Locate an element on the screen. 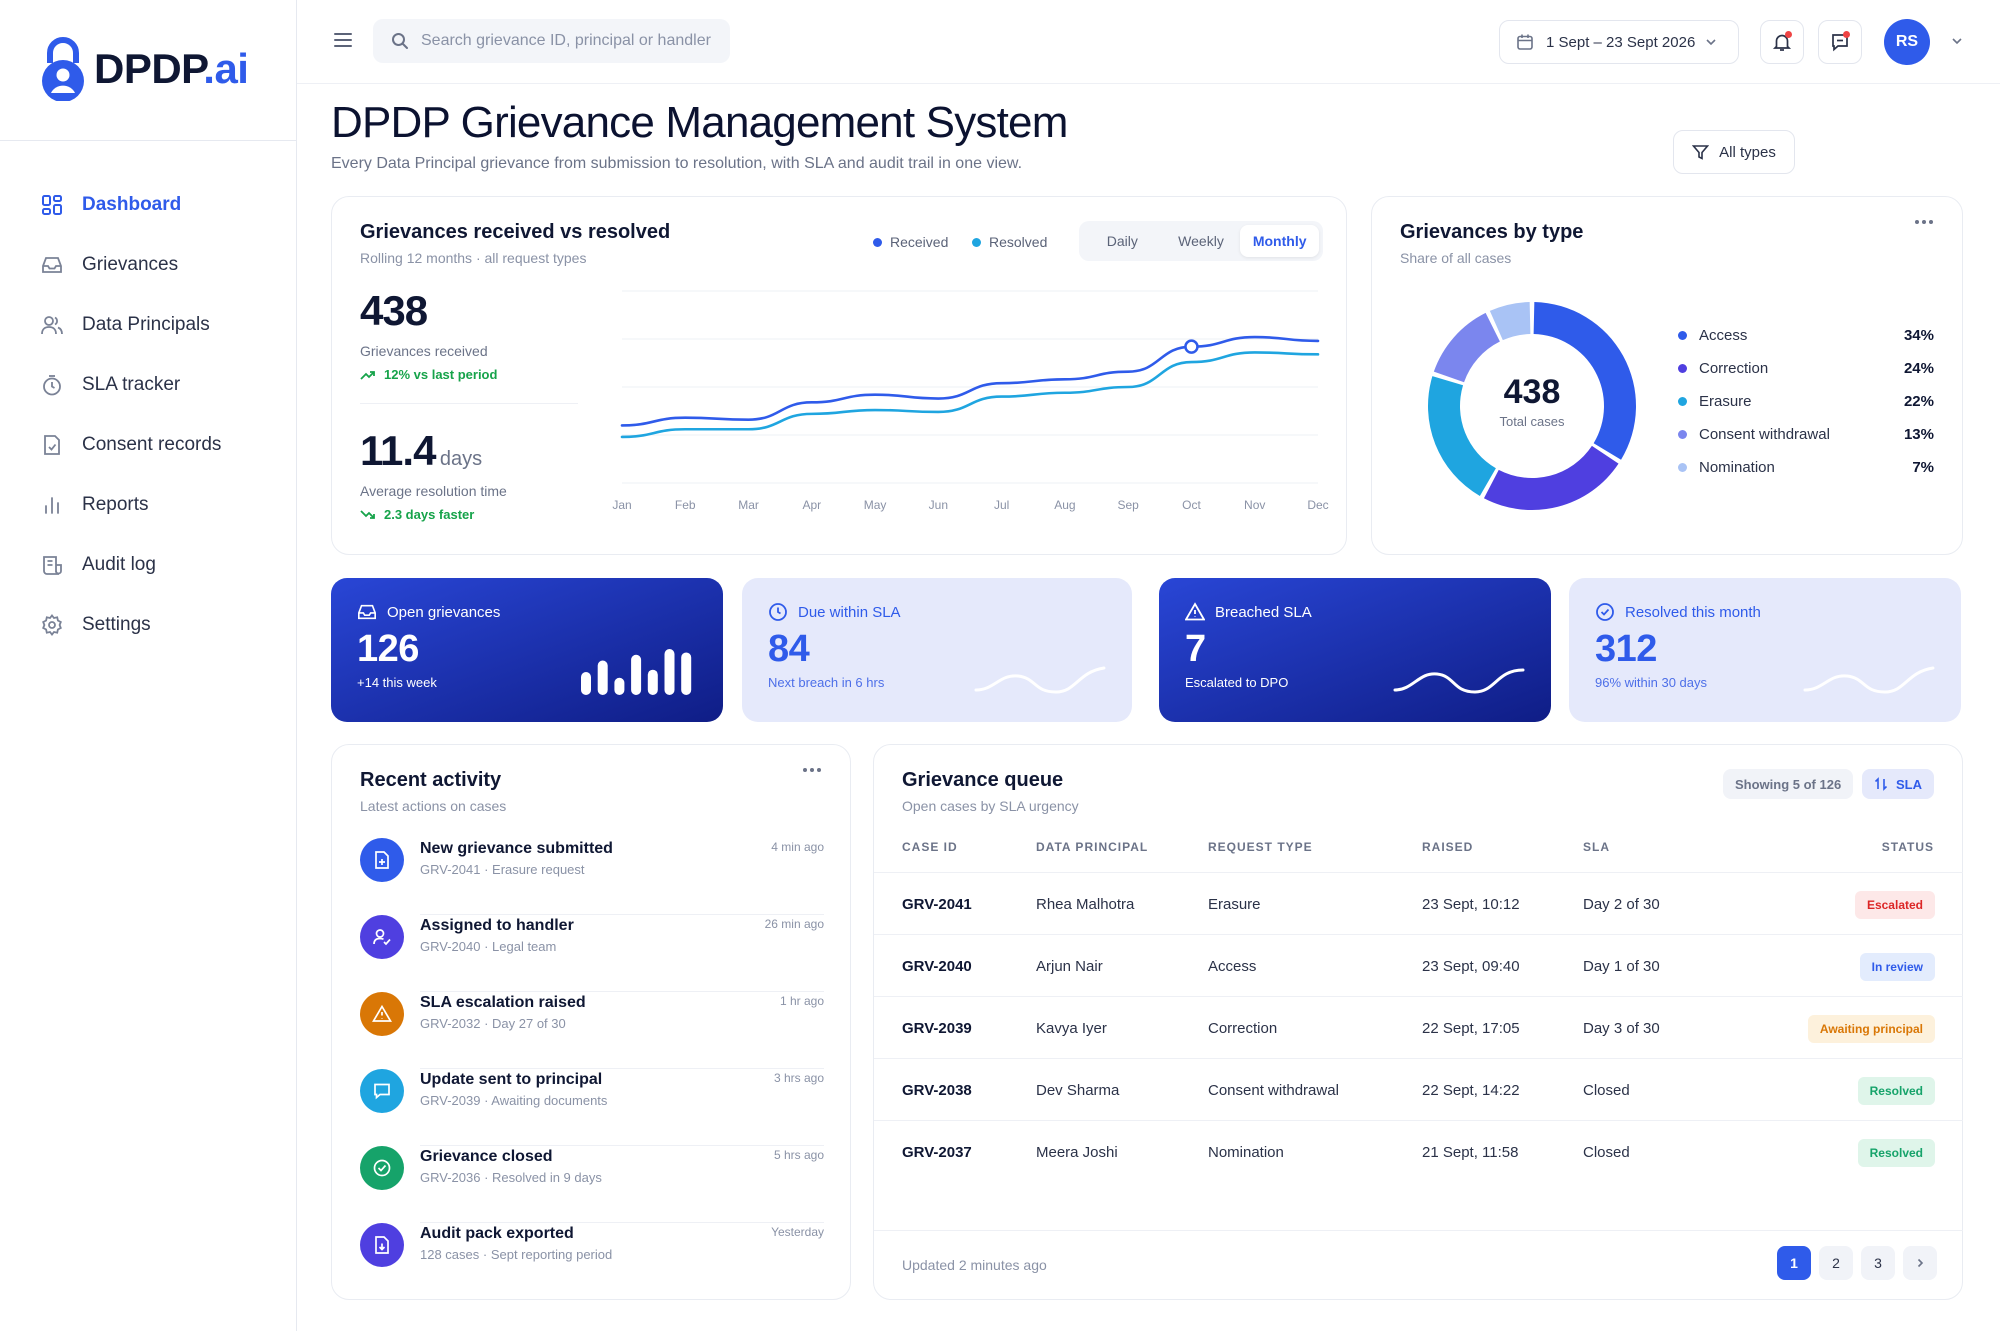 The height and width of the screenshot is (1331, 2000). raised-at: 22 Sept, 17:05 is located at coordinates (1471, 1028).